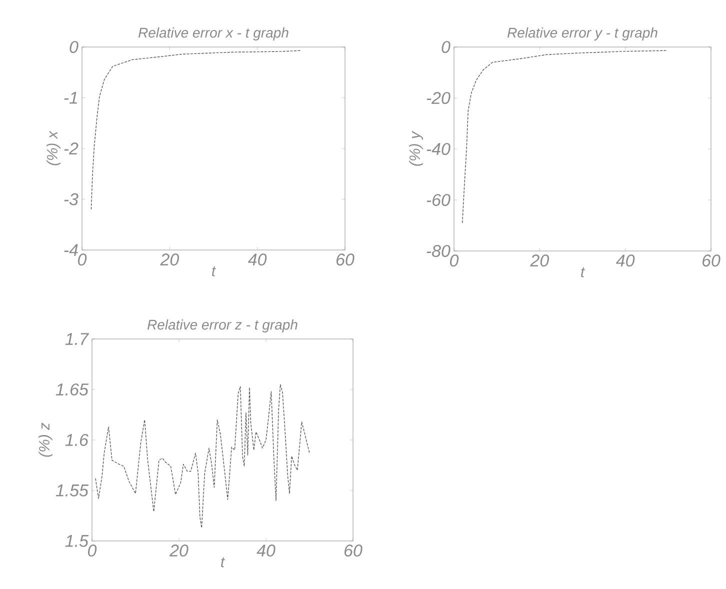 The width and height of the screenshot is (726, 589). I want to click on y-tick-label: -40, so click(438, 149).